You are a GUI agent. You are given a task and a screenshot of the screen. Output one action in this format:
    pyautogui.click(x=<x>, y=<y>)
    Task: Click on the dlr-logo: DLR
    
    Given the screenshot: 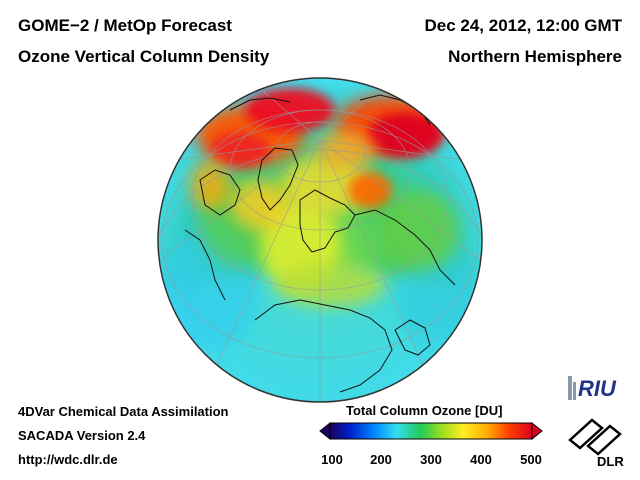 What is the action you would take?
    pyautogui.click(x=596, y=443)
    